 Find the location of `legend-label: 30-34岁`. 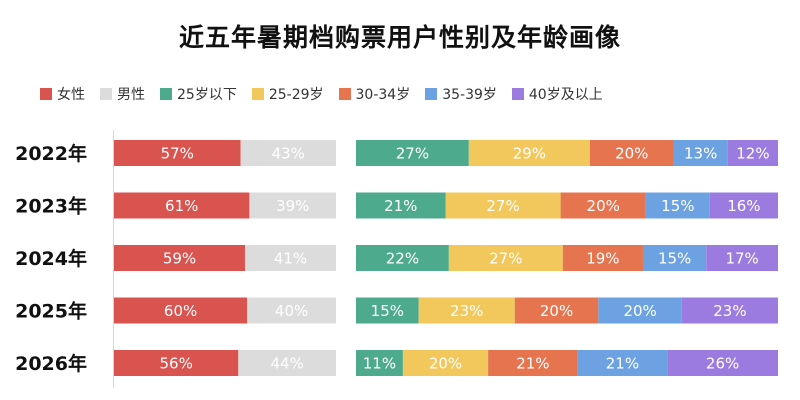

legend-label: 30-34岁 is located at coordinates (383, 95).